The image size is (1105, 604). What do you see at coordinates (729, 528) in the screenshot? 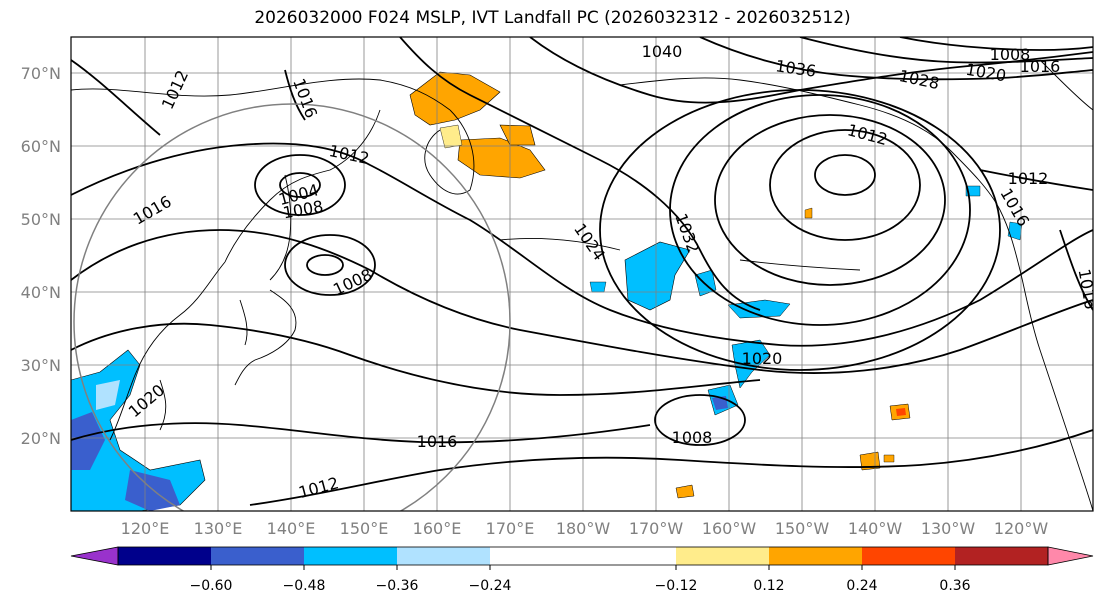
I see `lon-label: 160°W` at bounding box center [729, 528].